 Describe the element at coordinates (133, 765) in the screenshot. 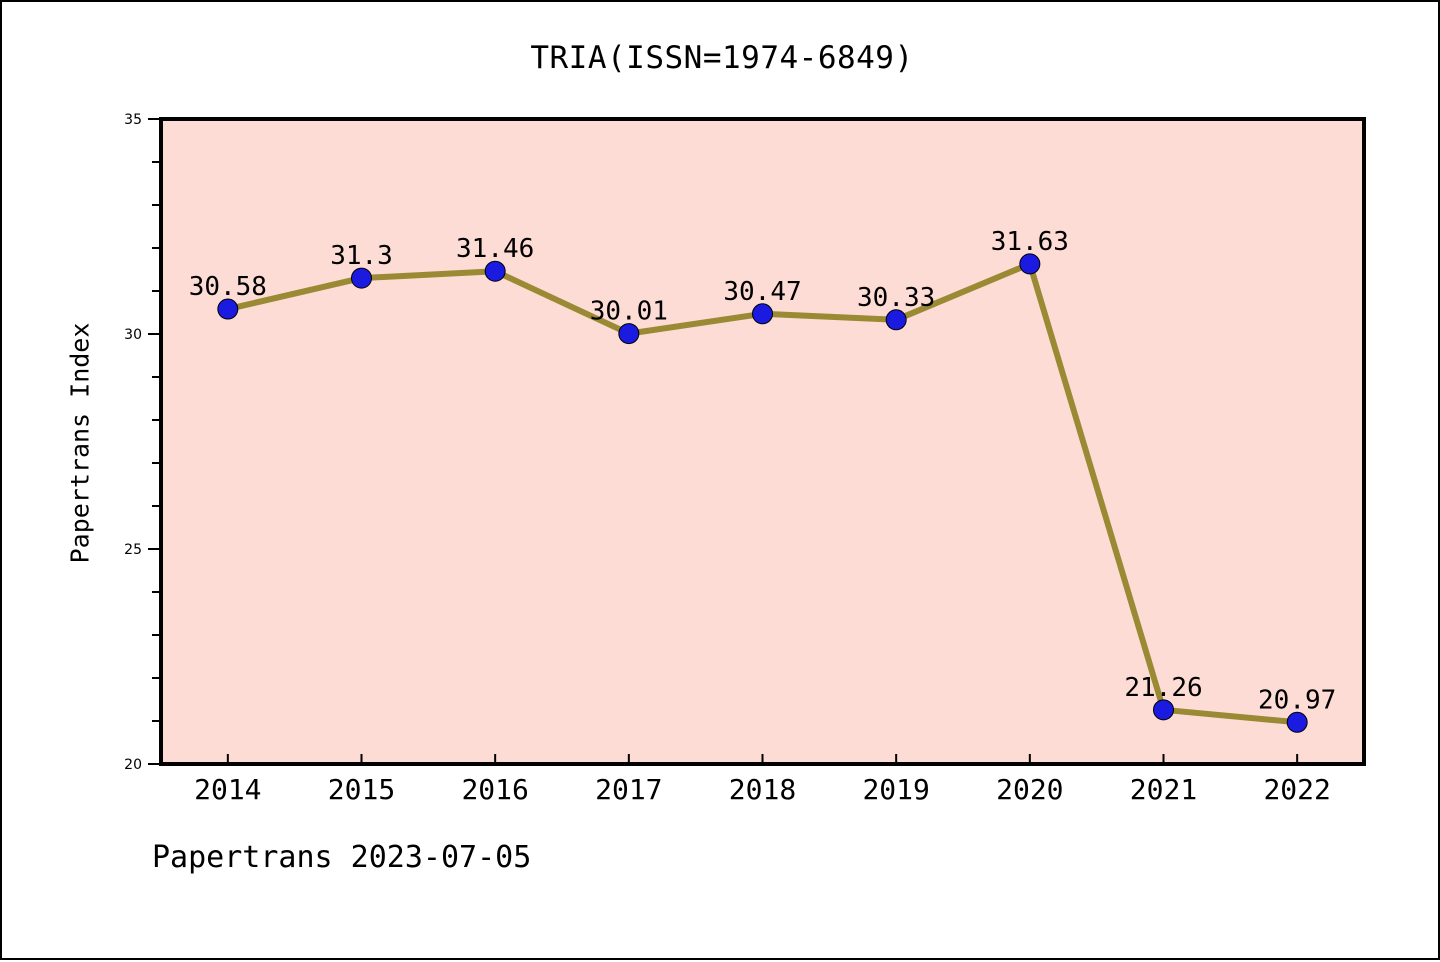

I see `y-tick-label: 20` at that location.